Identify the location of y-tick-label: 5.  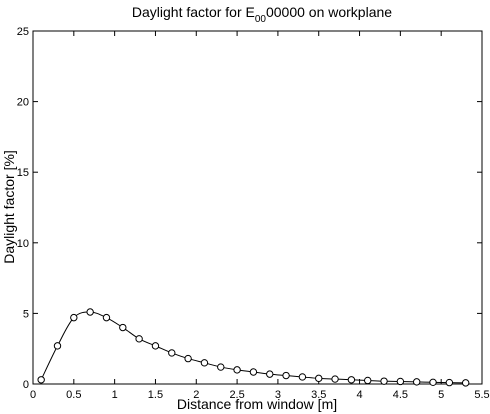
(26, 314).